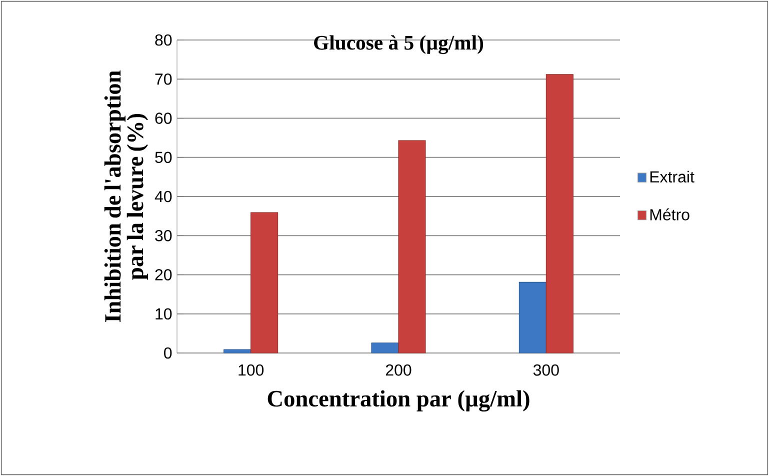 Image resolution: width=769 pixels, height=476 pixels. What do you see at coordinates (163, 236) in the screenshot?
I see `y-tick-label: 30` at bounding box center [163, 236].